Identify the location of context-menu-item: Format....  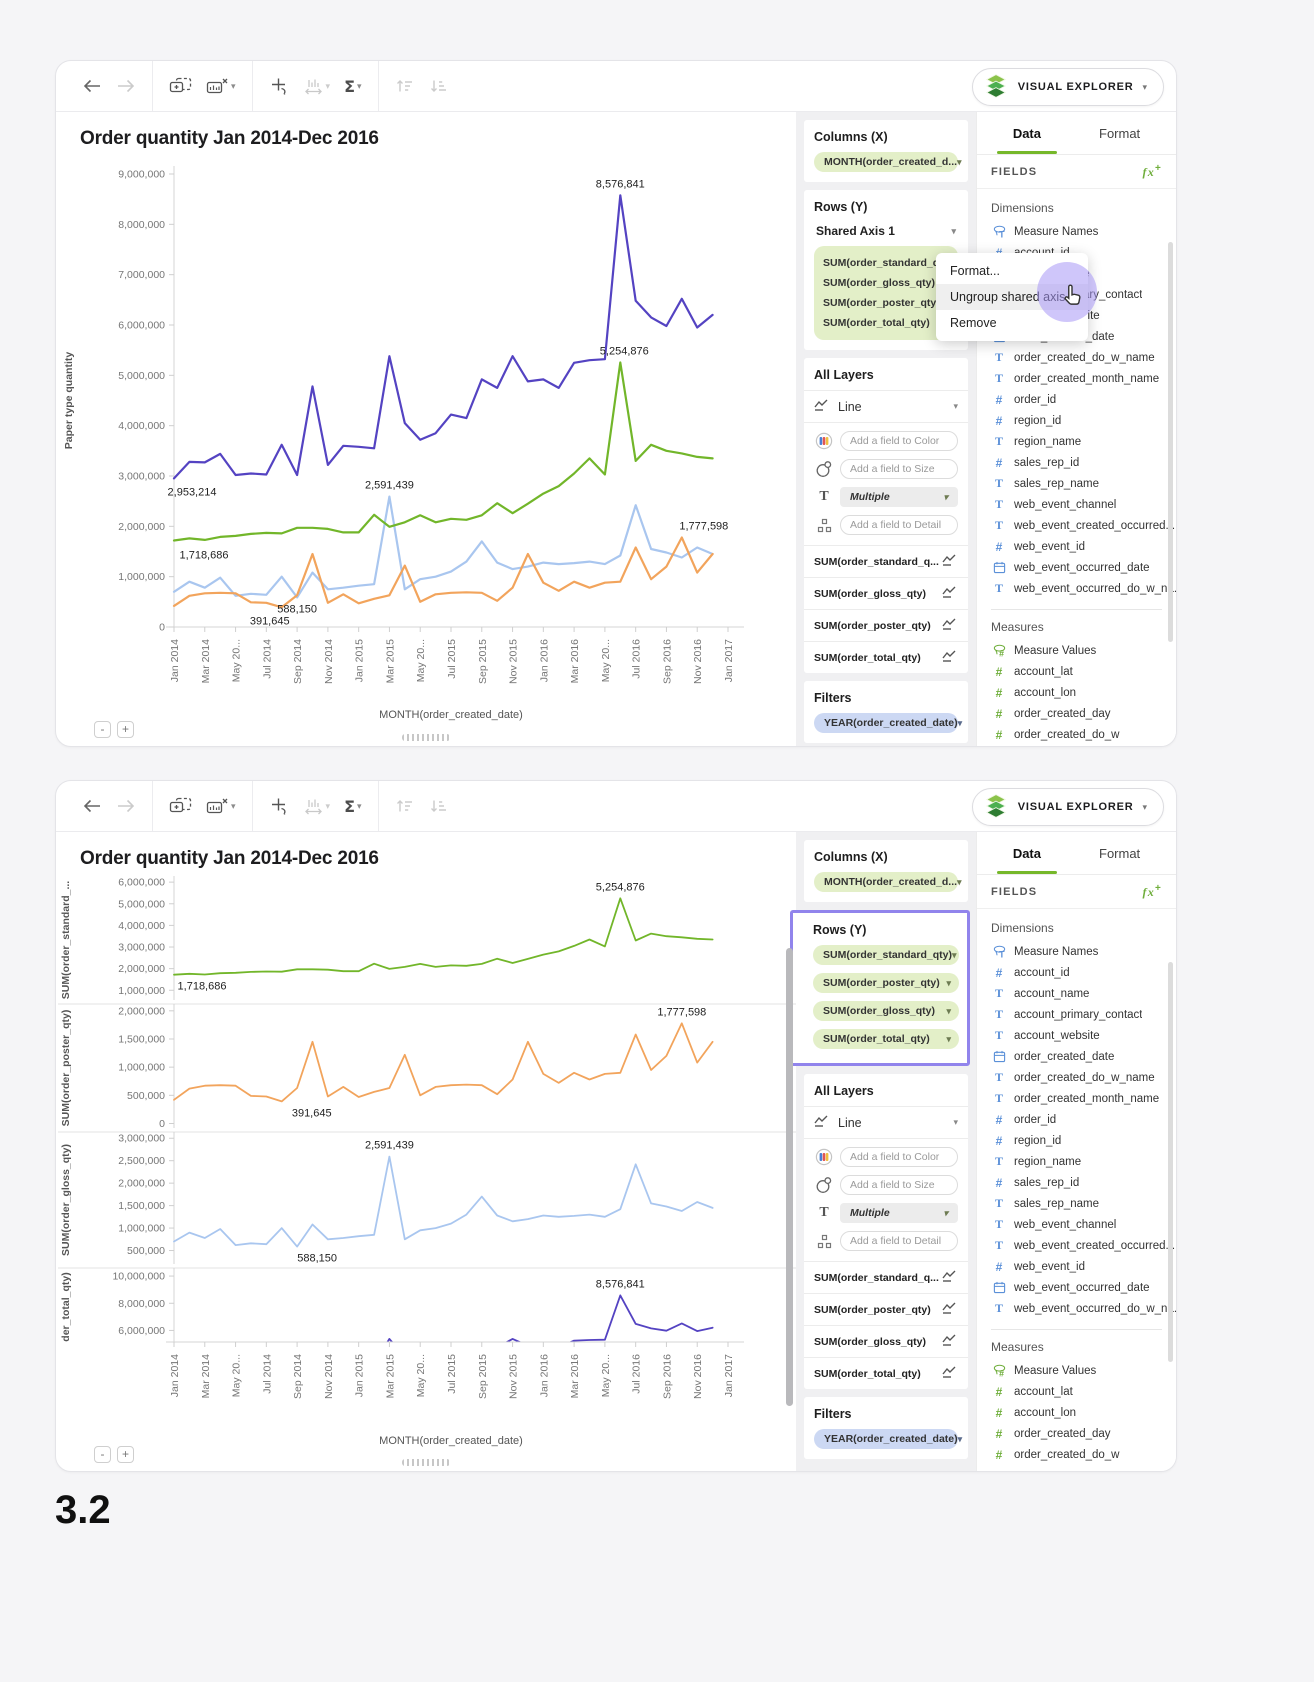
(975, 271).